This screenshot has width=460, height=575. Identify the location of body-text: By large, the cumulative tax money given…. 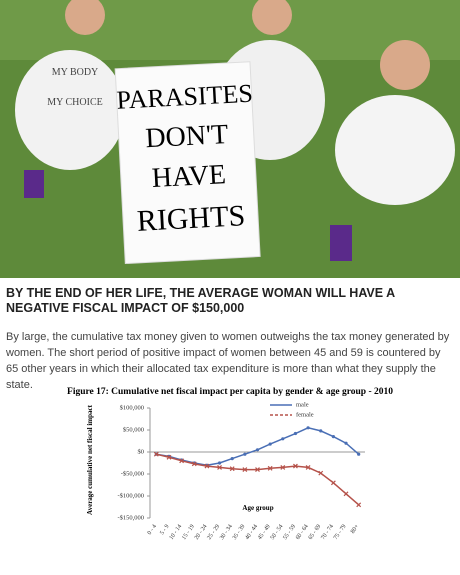
(228, 361).